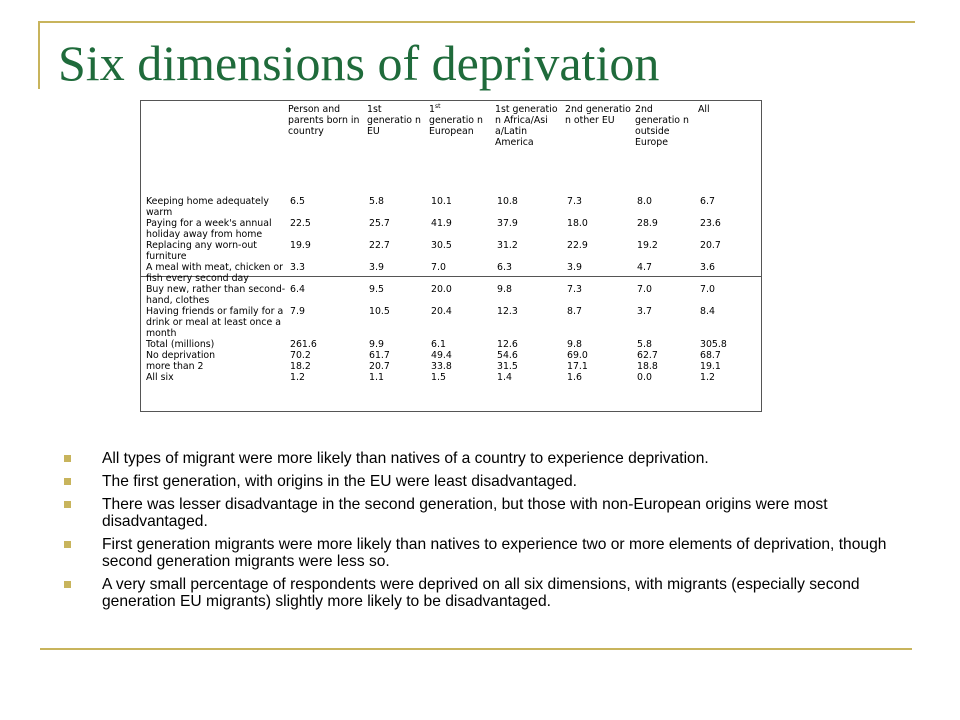 The image size is (960, 720). I want to click on table-bottom-border, so click(451, 411).